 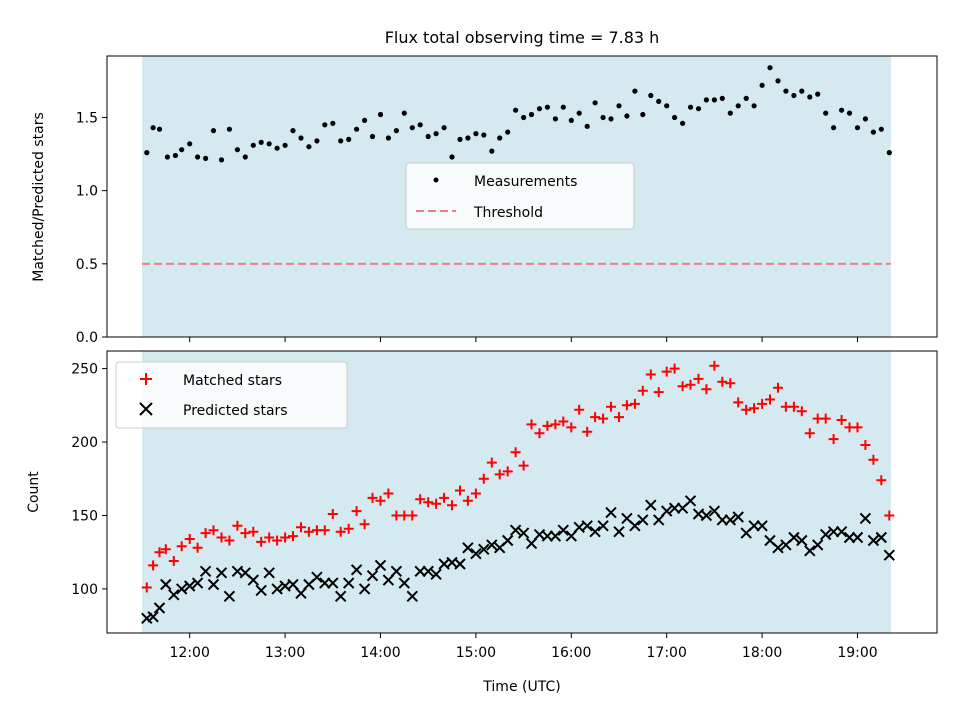 What do you see at coordinates (146, 409) in the screenshot?
I see `legend-predicted-marker` at bounding box center [146, 409].